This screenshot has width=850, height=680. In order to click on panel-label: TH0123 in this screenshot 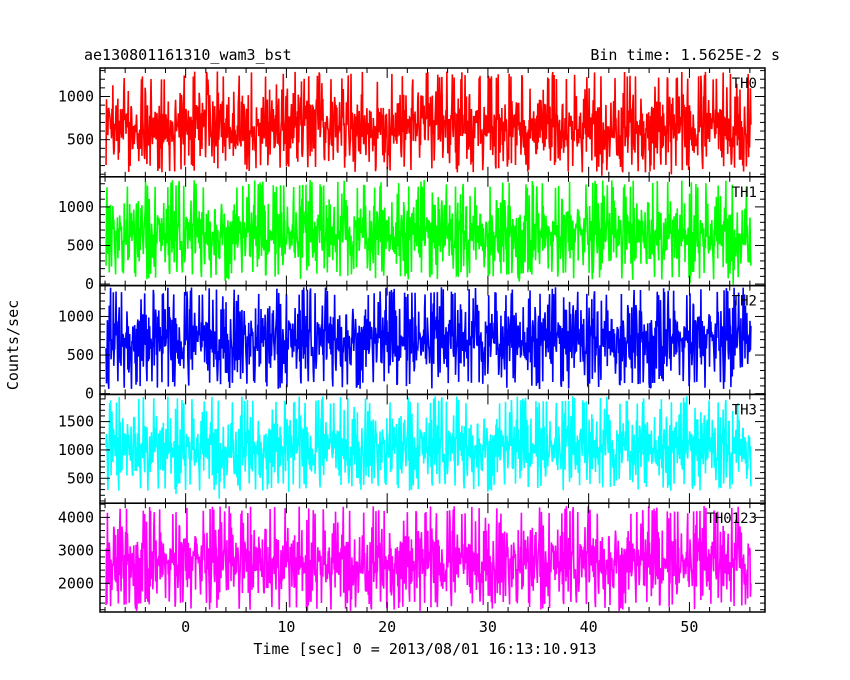, I will do `click(731, 519)`.